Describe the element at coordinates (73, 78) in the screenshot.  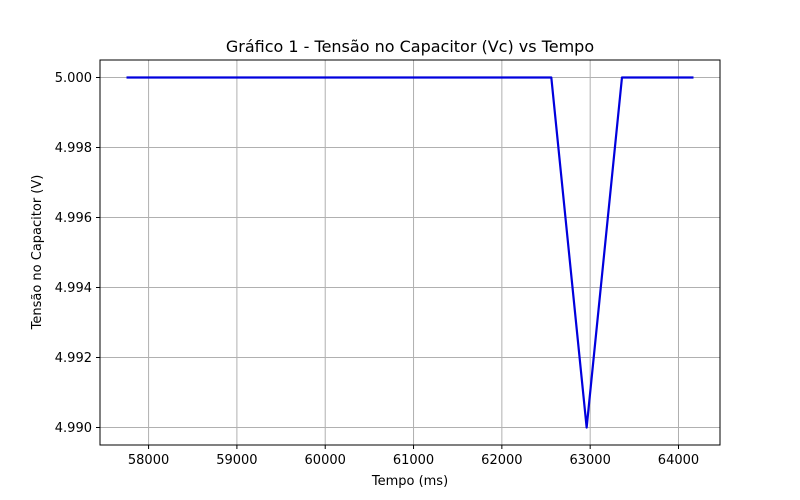
I see `y-tick-label: 5.000` at that location.